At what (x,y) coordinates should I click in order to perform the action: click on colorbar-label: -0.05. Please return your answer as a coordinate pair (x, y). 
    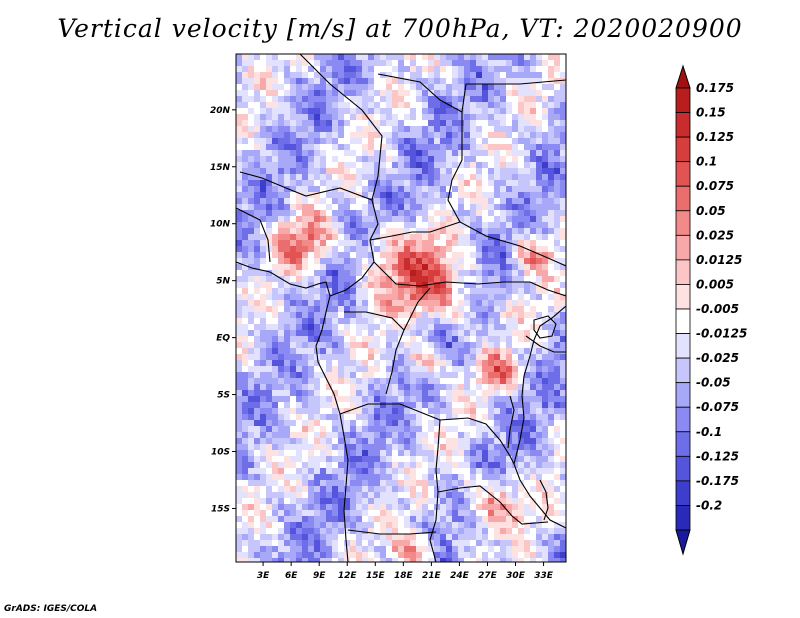
    Looking at the image, I should click on (713, 383).